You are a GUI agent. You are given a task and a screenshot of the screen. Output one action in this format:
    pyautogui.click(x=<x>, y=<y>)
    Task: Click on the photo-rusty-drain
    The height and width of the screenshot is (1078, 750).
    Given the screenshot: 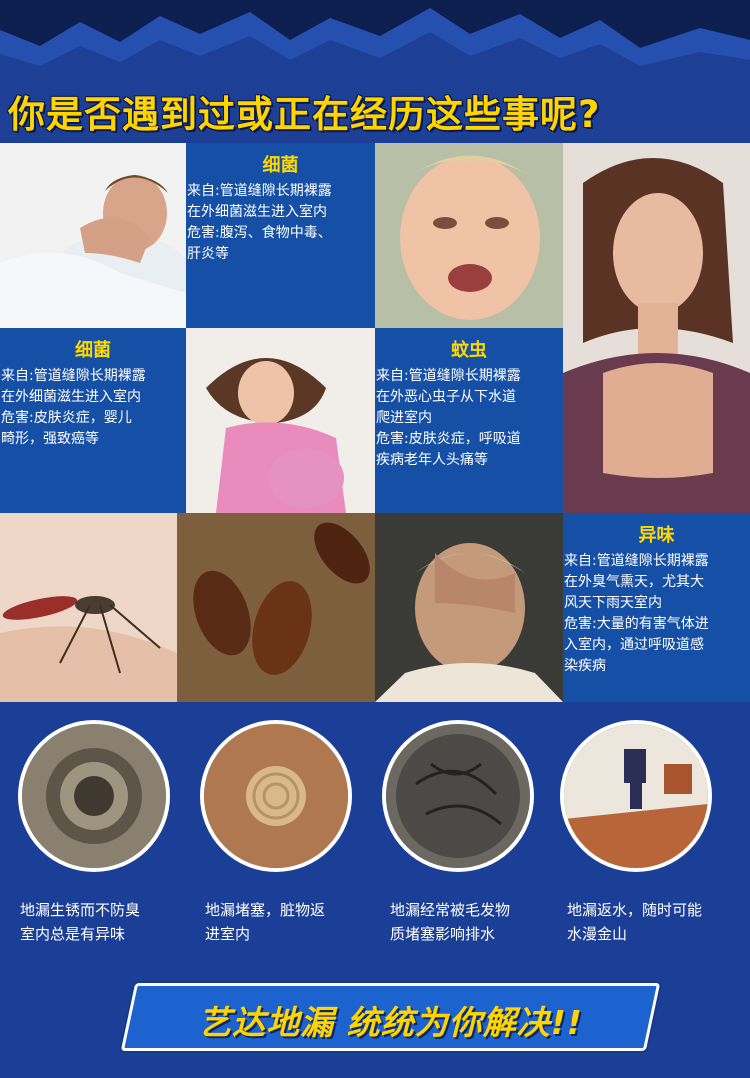 What is the action you would take?
    pyautogui.click(x=94, y=796)
    